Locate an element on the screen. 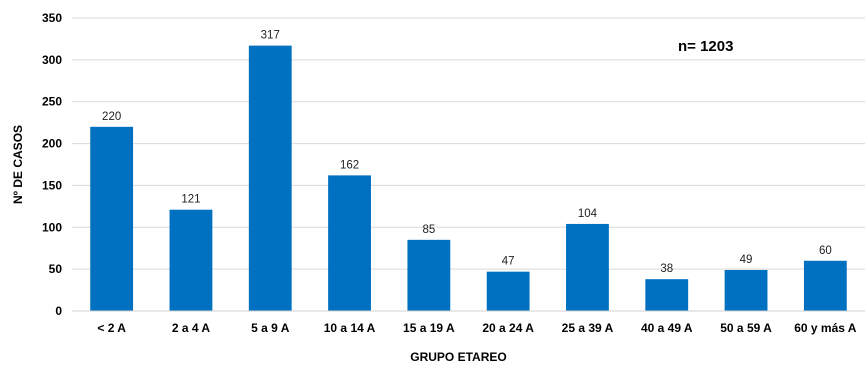 This screenshot has width=865, height=369. y-axis-ticks: 0 50 100 150 200 250 300 350 is located at coordinates (52, 164).